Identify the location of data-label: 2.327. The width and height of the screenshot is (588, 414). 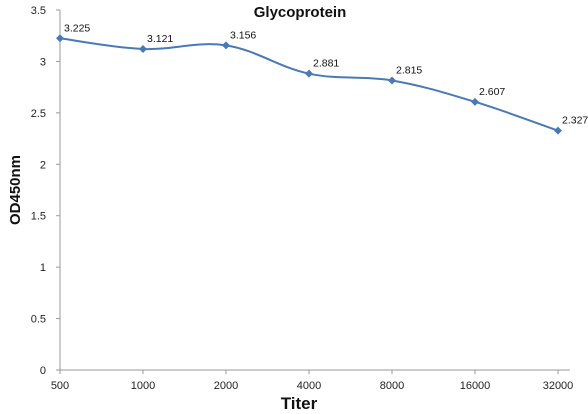
(575, 121).